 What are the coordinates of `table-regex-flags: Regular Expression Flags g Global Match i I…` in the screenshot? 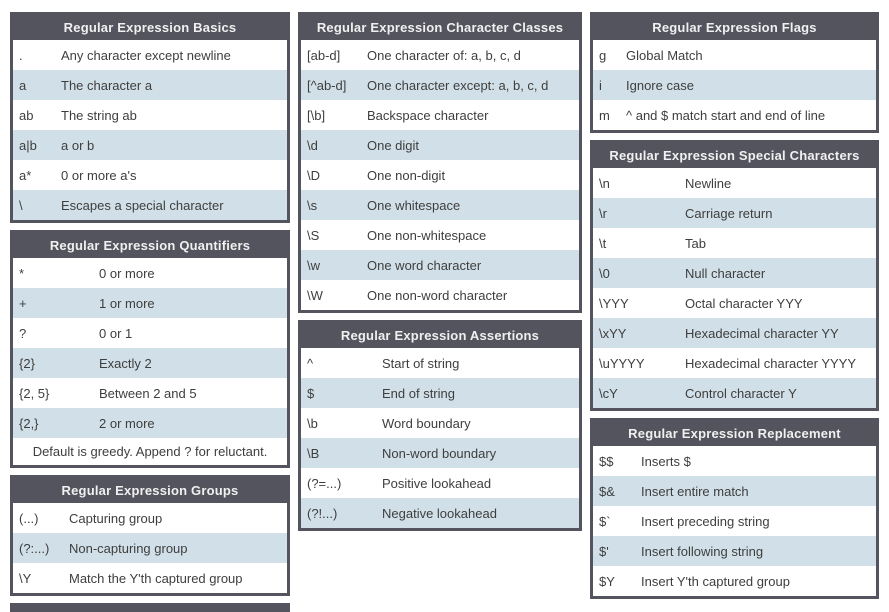 It's located at (734, 72).